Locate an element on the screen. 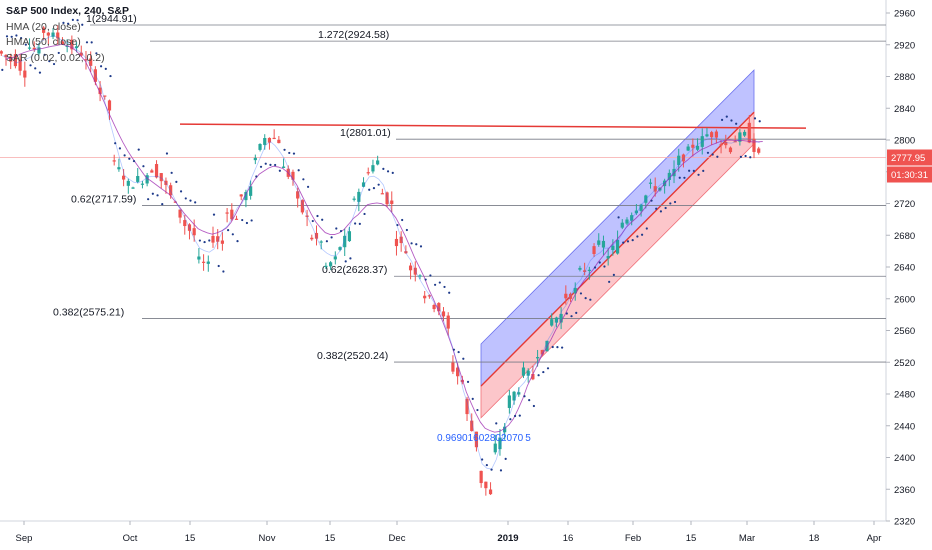 This screenshot has height=550, width=932. x-tick-label: 16 is located at coordinates (568, 538).